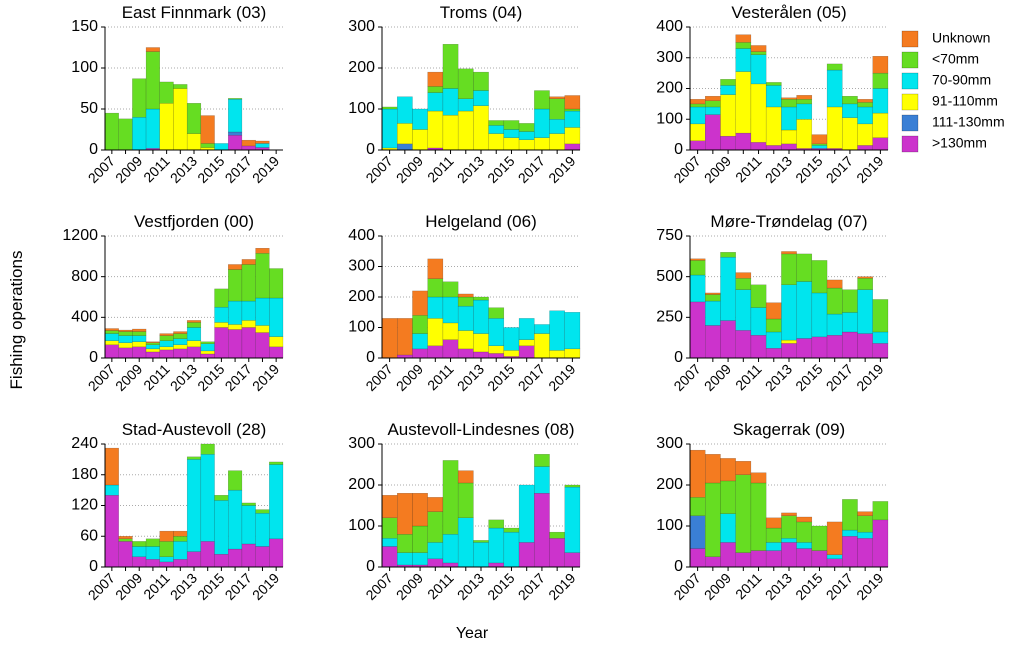 This screenshot has height=648, width=1030. What do you see at coordinates (440, 169) in the screenshot?
I see `x-tick-label: 2011` at bounding box center [440, 169].